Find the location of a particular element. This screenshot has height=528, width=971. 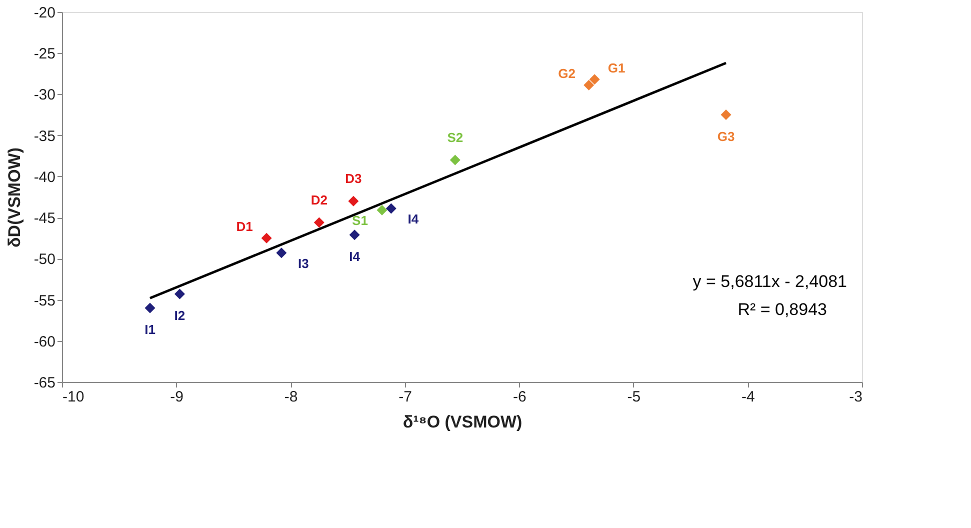

annotation: D3 is located at coordinates (353, 178).